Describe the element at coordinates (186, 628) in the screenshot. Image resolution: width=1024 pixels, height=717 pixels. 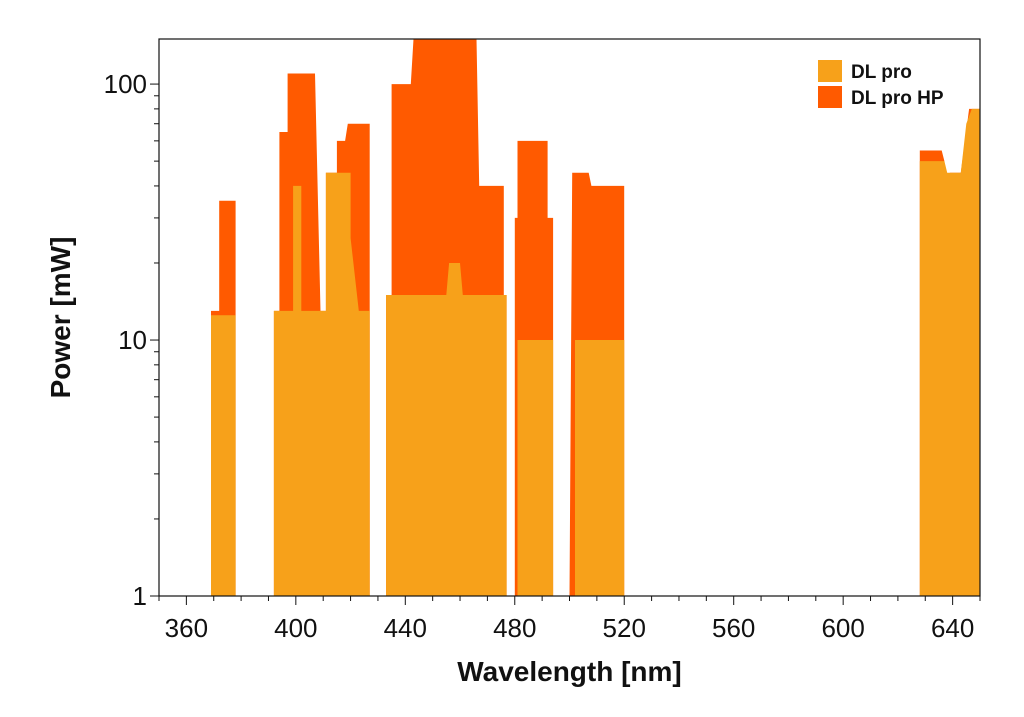
I see `x-tick-label: 360` at that location.